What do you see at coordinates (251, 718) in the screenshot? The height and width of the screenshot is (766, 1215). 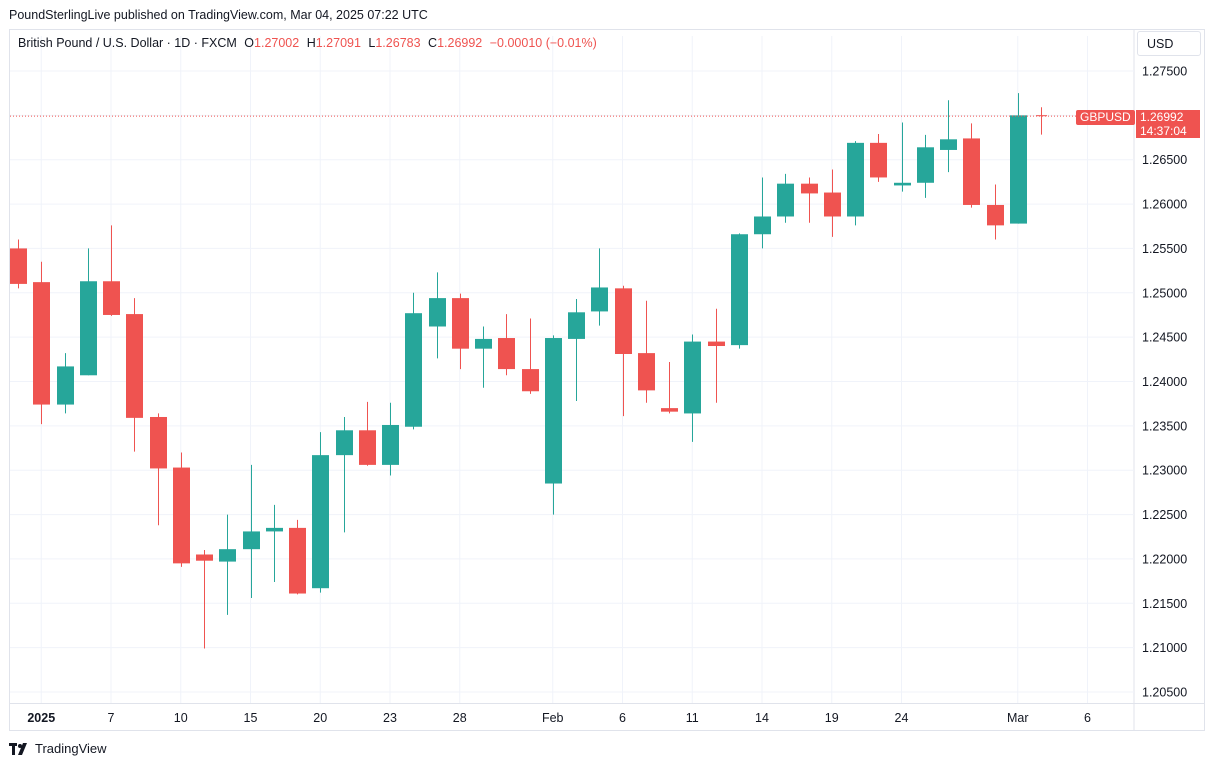 I see `time-tick-label: 15` at bounding box center [251, 718].